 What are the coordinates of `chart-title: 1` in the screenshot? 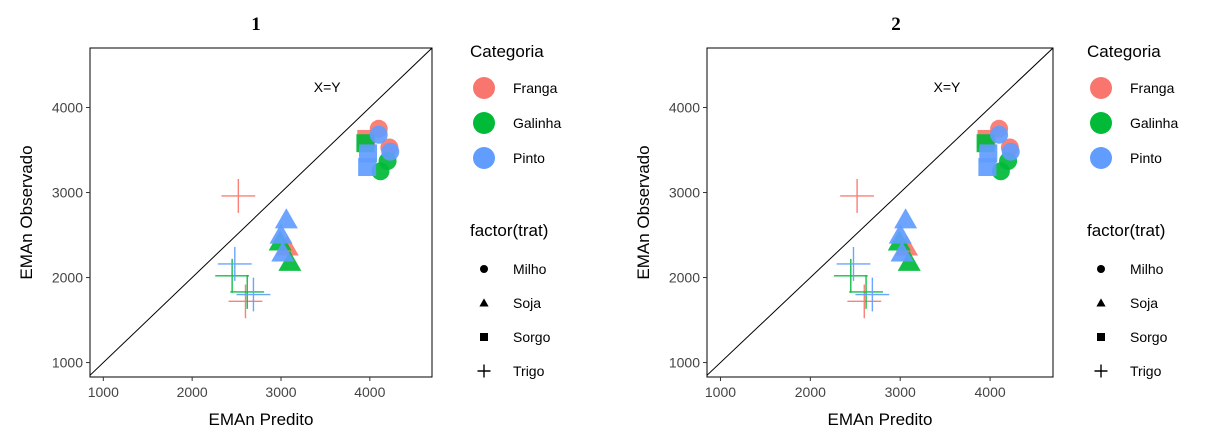 It's located at (256, 24).